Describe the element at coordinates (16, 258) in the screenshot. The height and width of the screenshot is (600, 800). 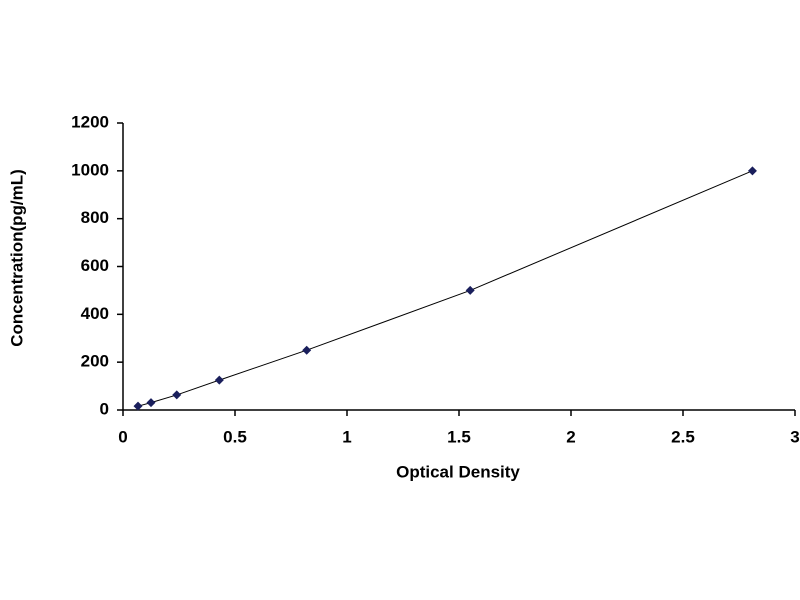
I see `y-axis-label: Concentration(pg/mL)` at that location.